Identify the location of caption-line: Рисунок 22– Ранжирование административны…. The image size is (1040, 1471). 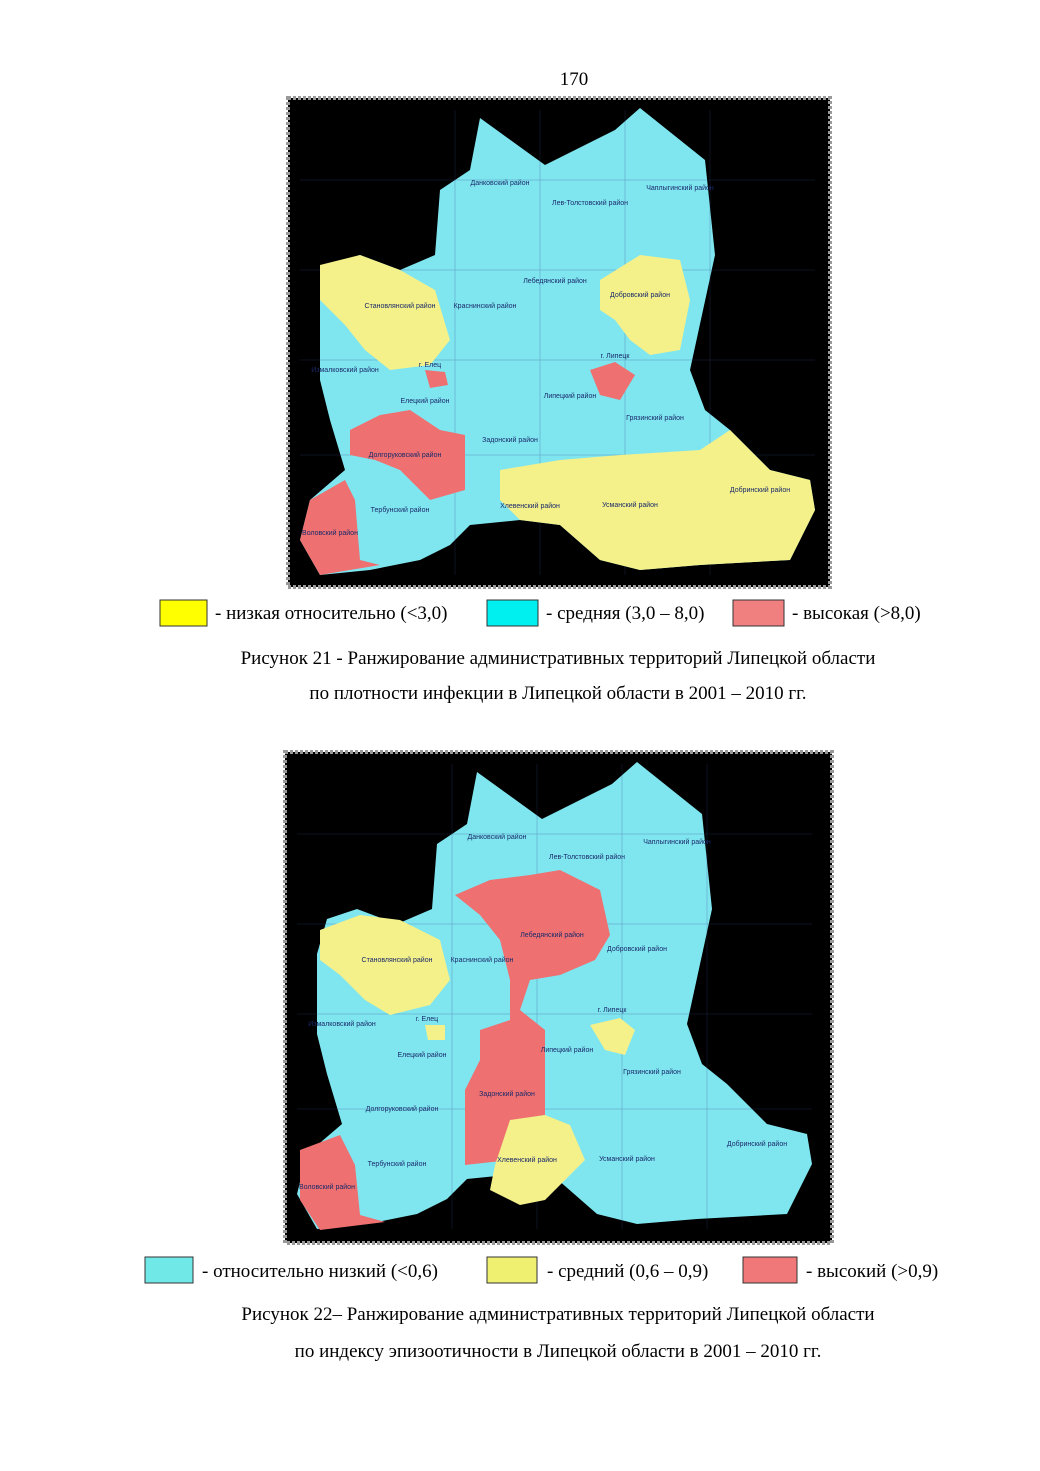
(557, 1314).